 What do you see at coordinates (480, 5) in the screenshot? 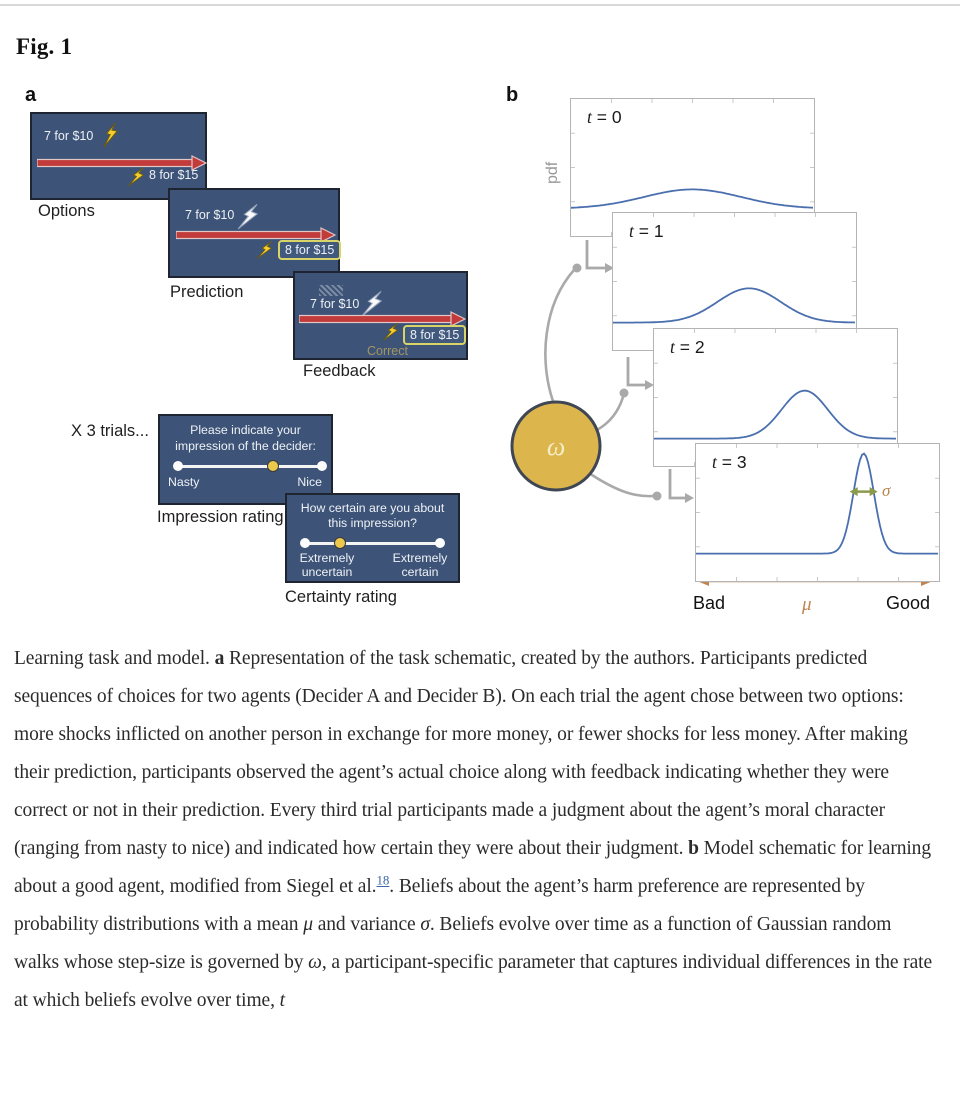
I see `top-divider` at bounding box center [480, 5].